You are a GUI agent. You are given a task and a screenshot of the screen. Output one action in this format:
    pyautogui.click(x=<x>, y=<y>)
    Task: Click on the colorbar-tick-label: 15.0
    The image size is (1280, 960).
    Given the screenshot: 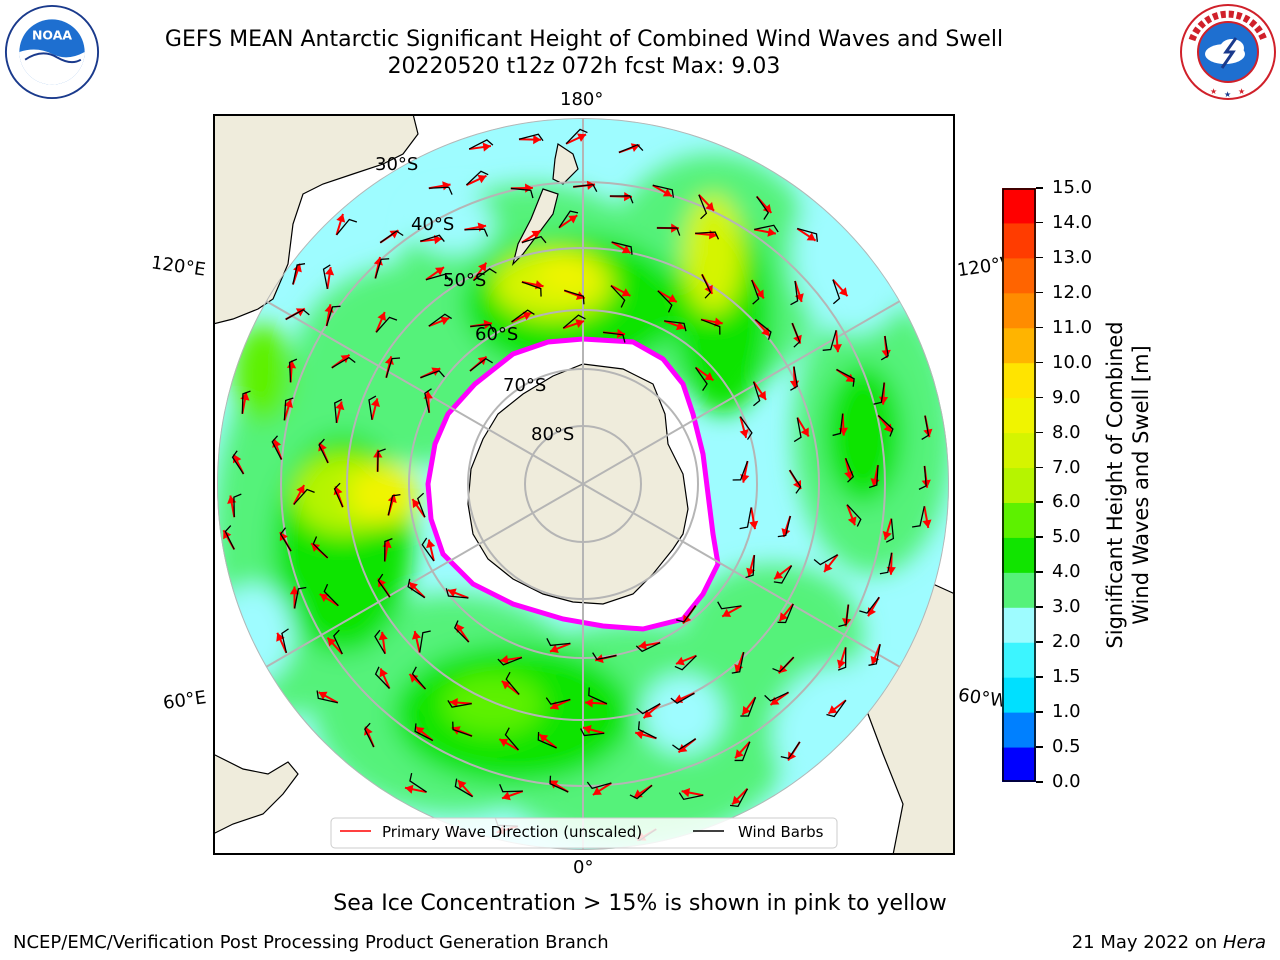 What is the action you would take?
    pyautogui.click(x=1072, y=187)
    